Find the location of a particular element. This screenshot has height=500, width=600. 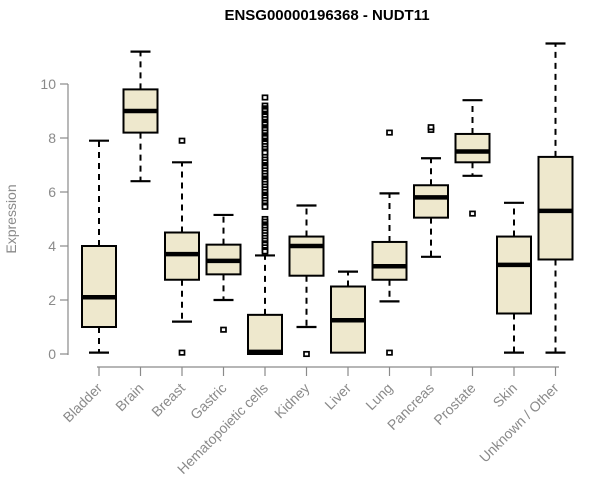

y-tick-label: 8 is located at coordinates (52, 138).